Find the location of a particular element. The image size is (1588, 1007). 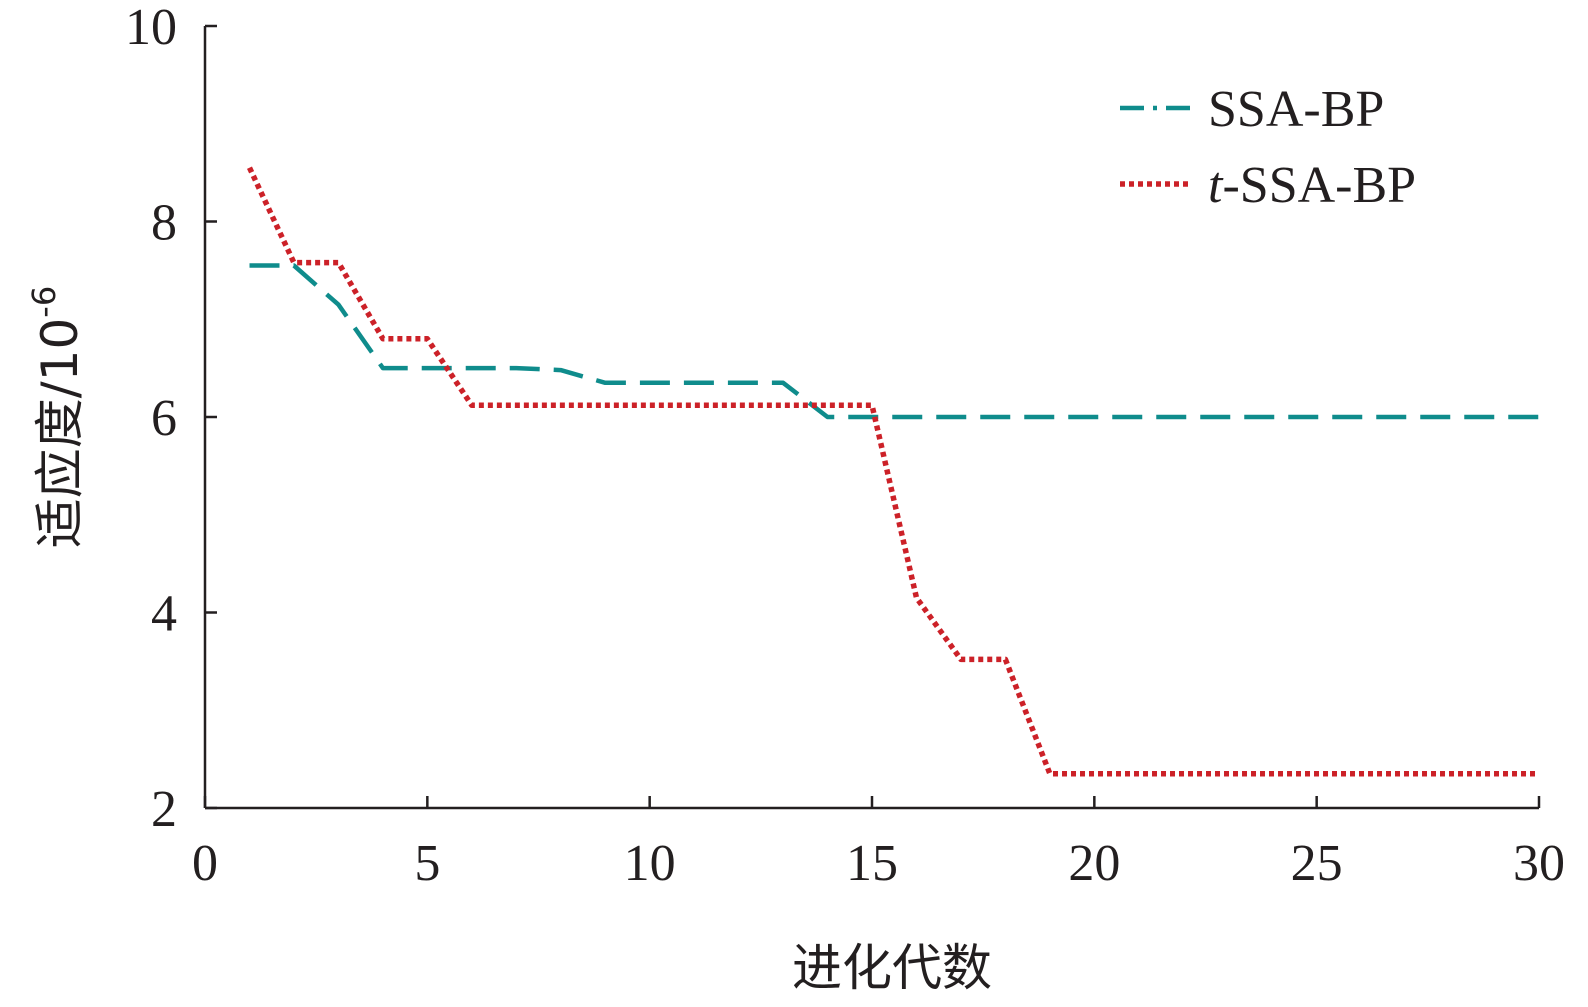

x-tick-label: 15 is located at coordinates (872, 863).